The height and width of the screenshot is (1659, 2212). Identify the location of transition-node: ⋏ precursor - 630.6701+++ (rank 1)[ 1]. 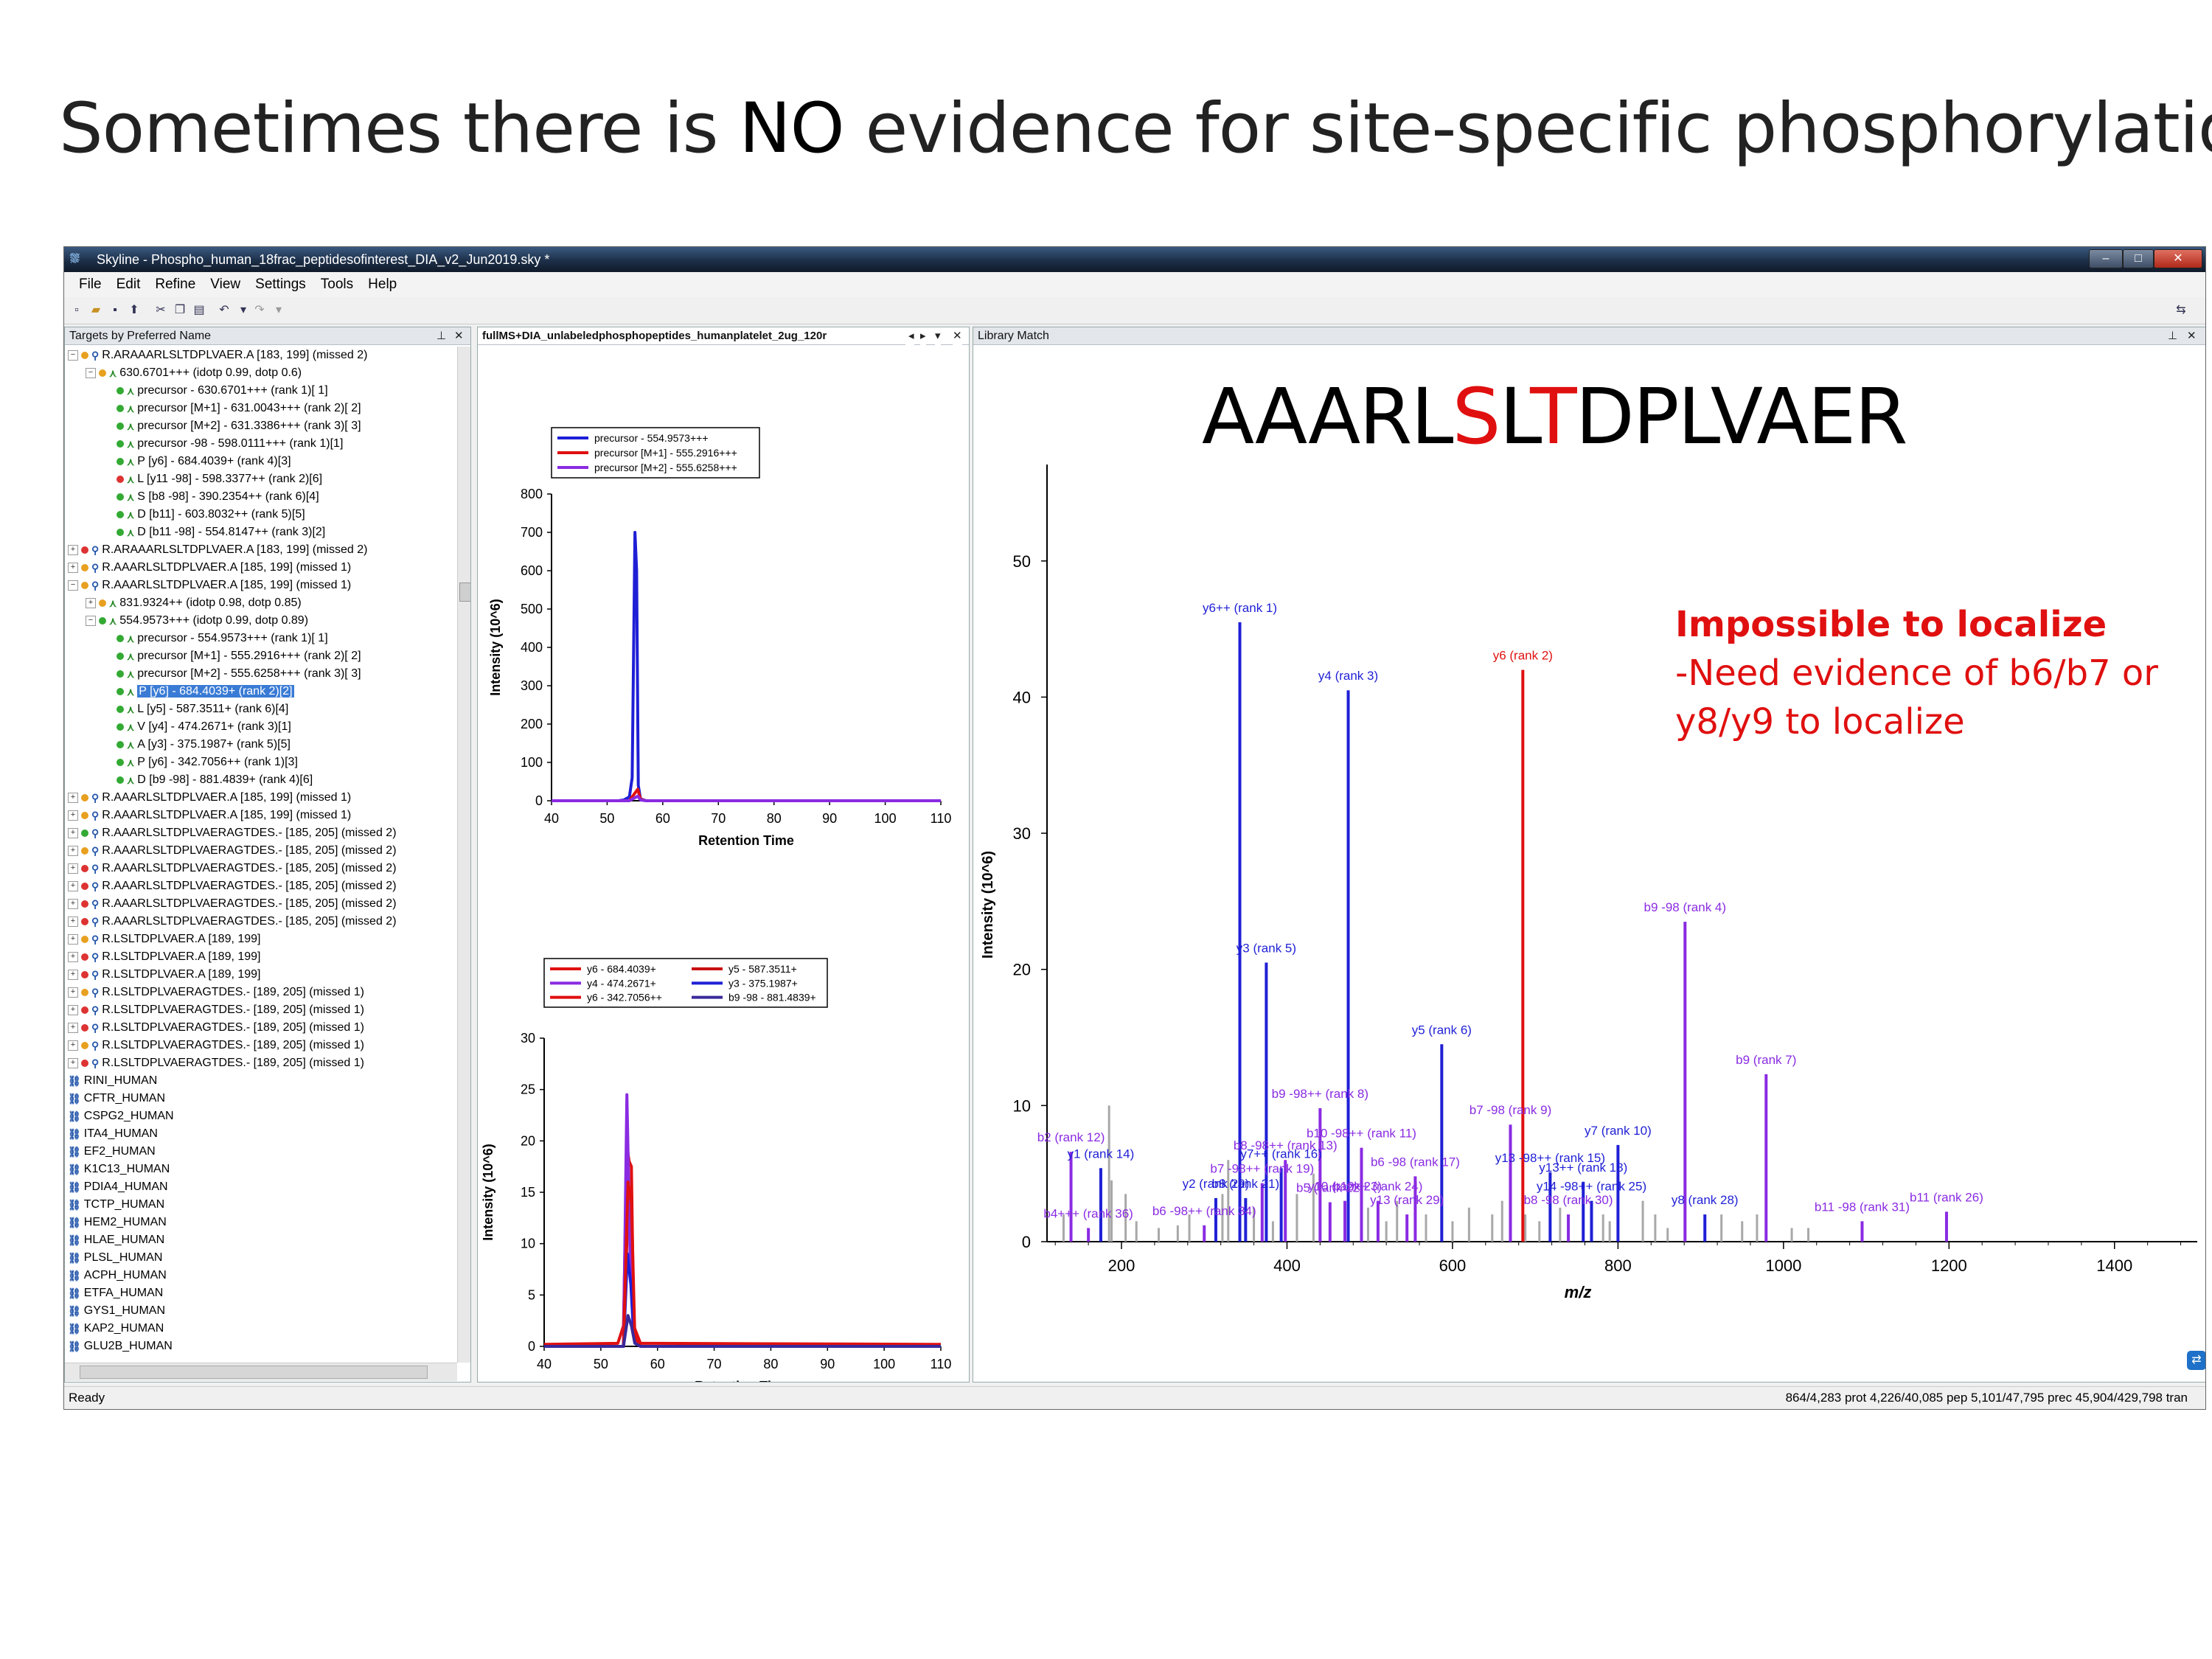
(215, 391).